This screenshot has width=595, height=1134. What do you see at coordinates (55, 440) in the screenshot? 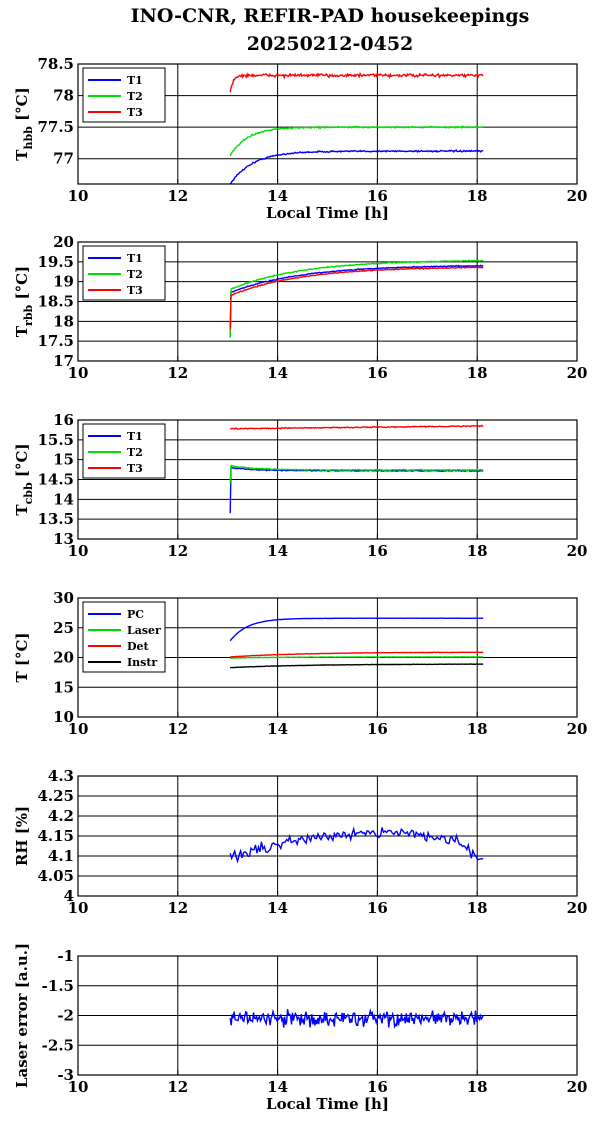
I see `y-tick-label: 15.5` at bounding box center [55, 440].